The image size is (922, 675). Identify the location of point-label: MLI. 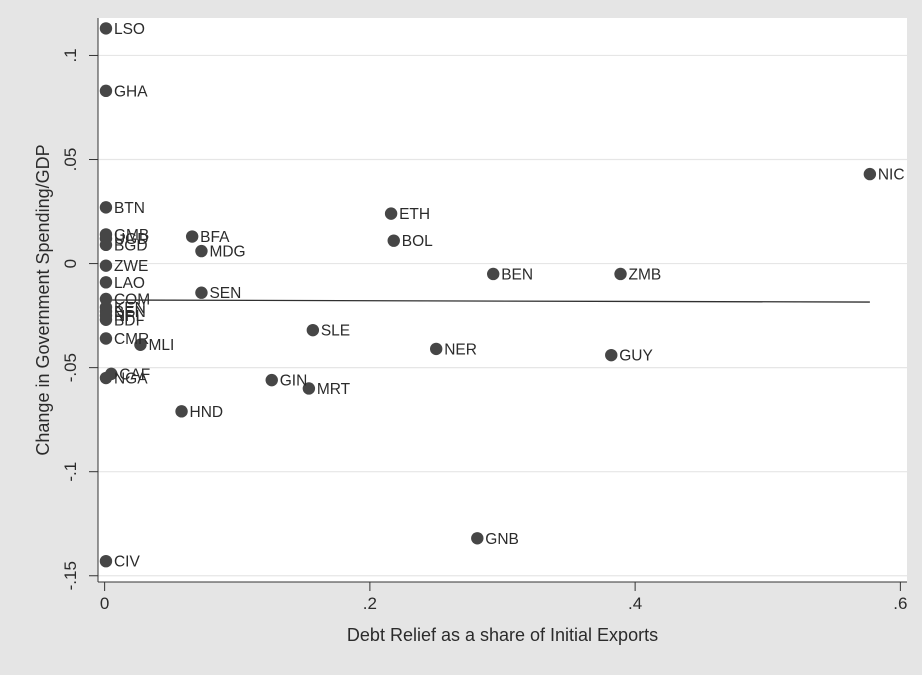
(161, 345).